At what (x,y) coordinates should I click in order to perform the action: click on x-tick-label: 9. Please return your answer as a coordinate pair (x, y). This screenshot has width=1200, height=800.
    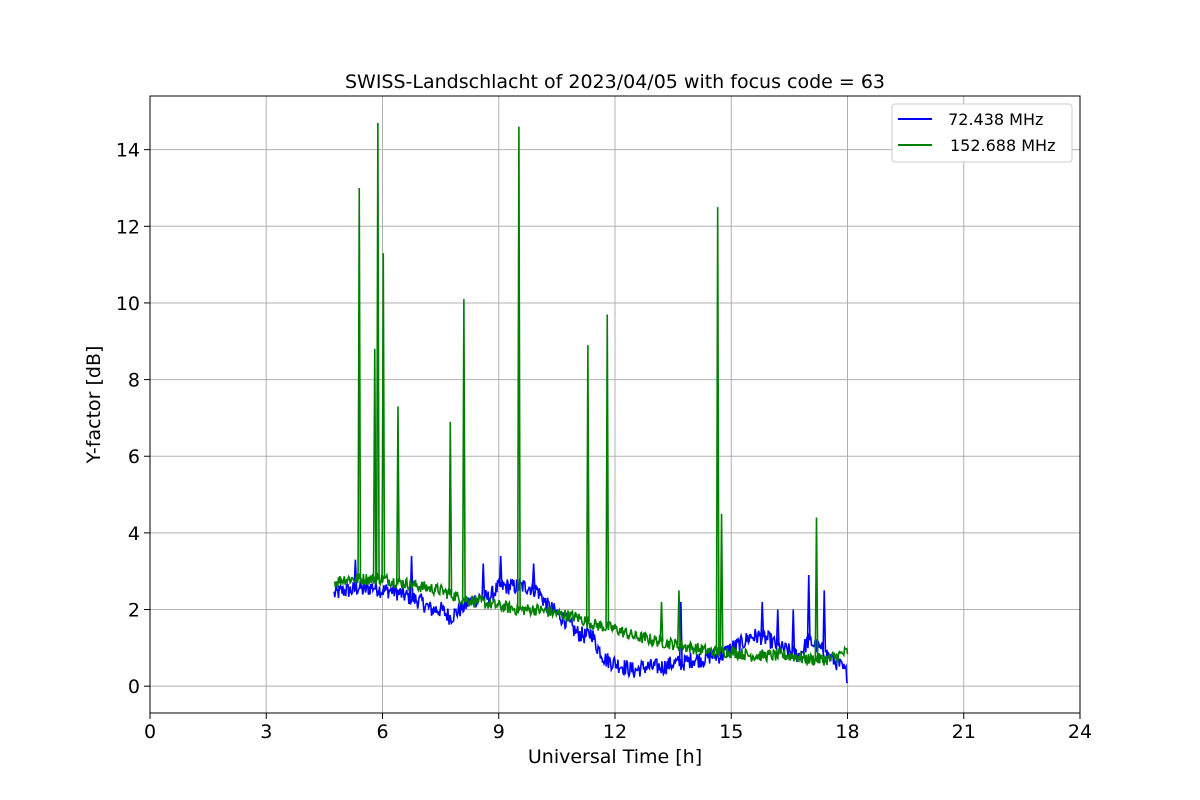
    Looking at the image, I should click on (499, 732).